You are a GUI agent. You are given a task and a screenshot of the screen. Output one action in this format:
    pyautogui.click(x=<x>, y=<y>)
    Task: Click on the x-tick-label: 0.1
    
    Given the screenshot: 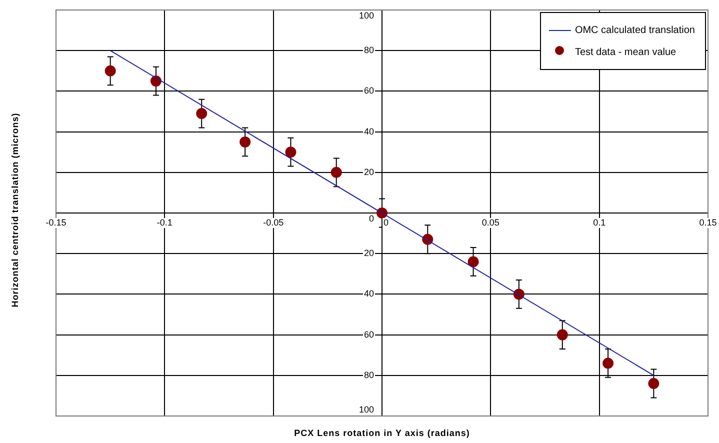 What is the action you would take?
    pyautogui.click(x=599, y=222)
    